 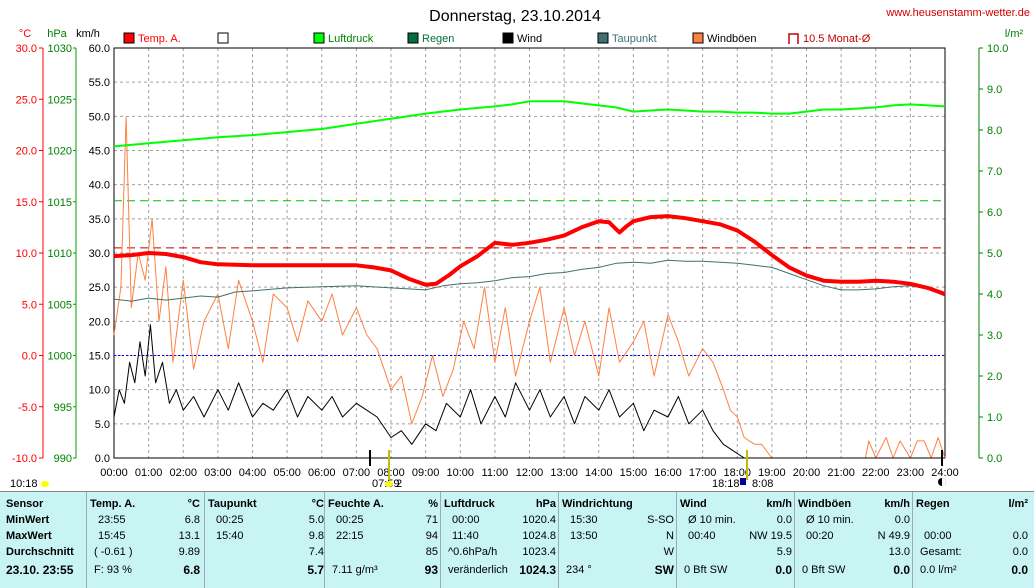 I want to click on press-max-value: 1024.8, so click(x=539, y=536).